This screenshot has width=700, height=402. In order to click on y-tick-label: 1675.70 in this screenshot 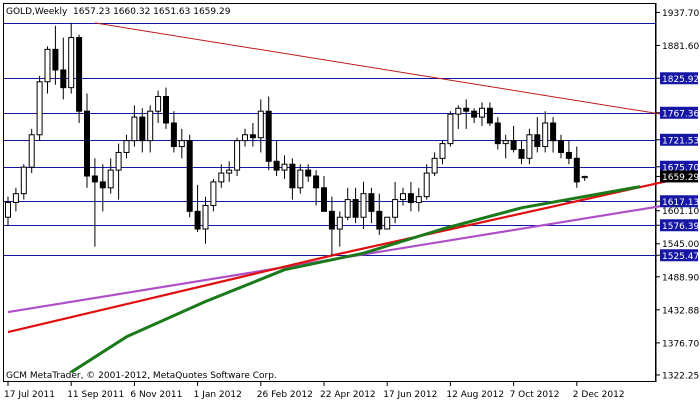, I will do `click(680, 168)`.